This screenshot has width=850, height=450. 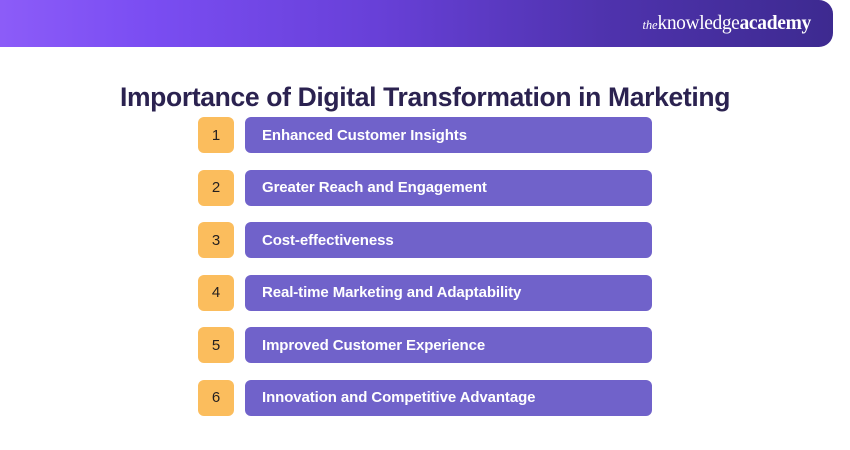 What do you see at coordinates (775, 23) in the screenshot?
I see `brand-logo-academy: academy` at bounding box center [775, 23].